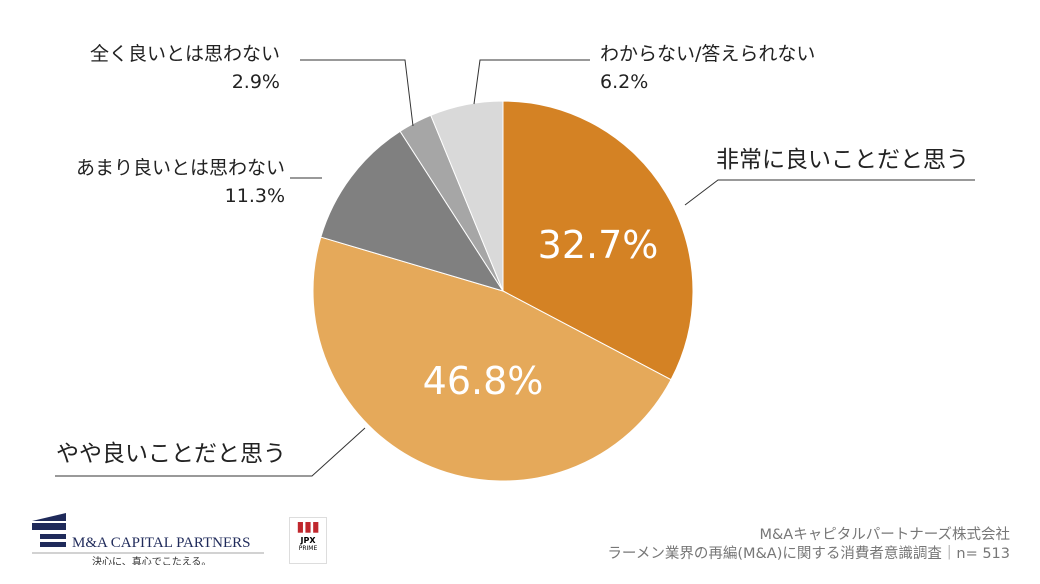 The height and width of the screenshot is (584, 1040). What do you see at coordinates (184, 68) in the screenshot?
I see `label-3: 全く良いとは思わない 2.9%` at bounding box center [184, 68].